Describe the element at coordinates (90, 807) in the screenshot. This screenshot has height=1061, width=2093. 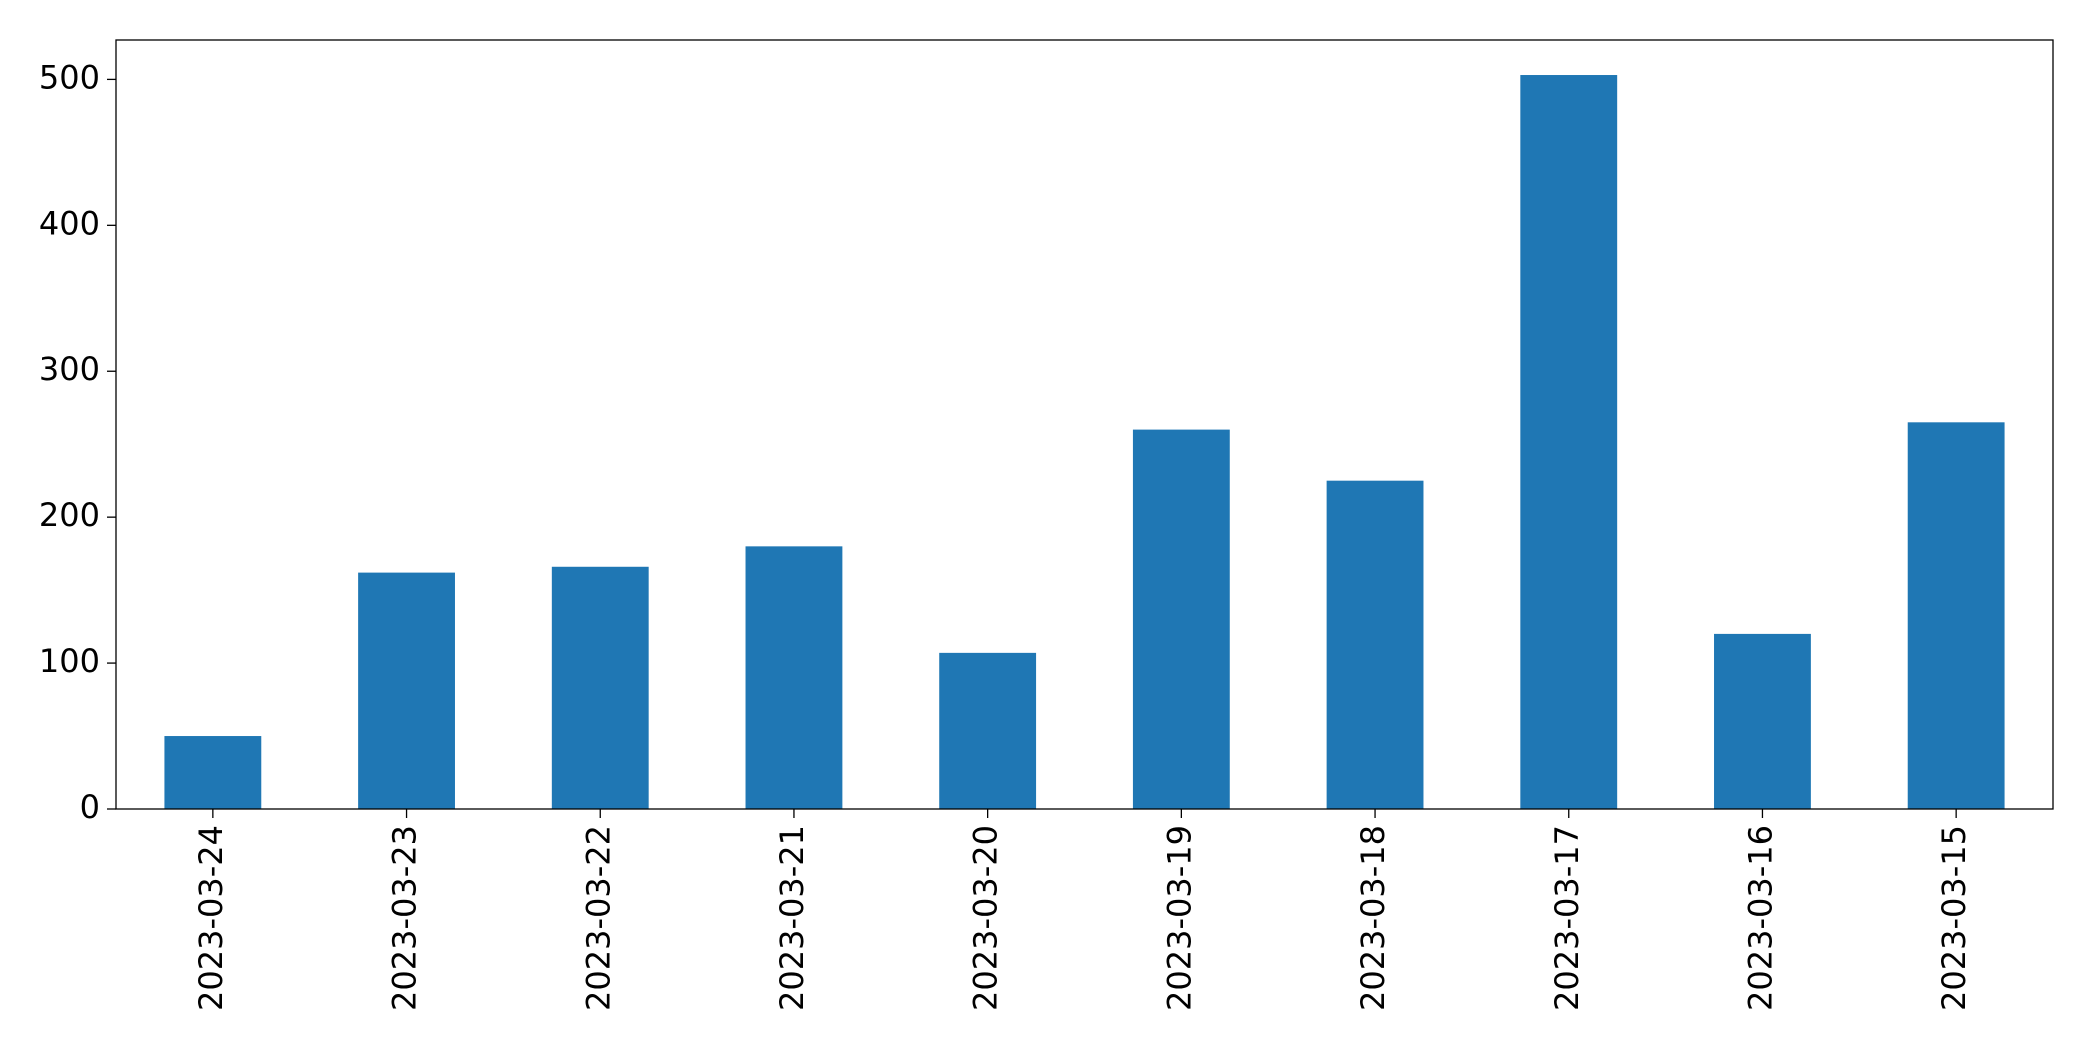
I see `y-tick-label: 0` at that location.